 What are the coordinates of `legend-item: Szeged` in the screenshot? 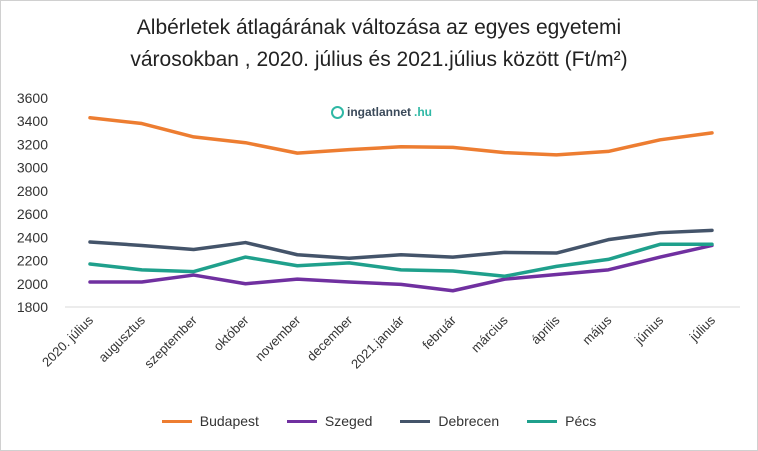 It's located at (329, 421).